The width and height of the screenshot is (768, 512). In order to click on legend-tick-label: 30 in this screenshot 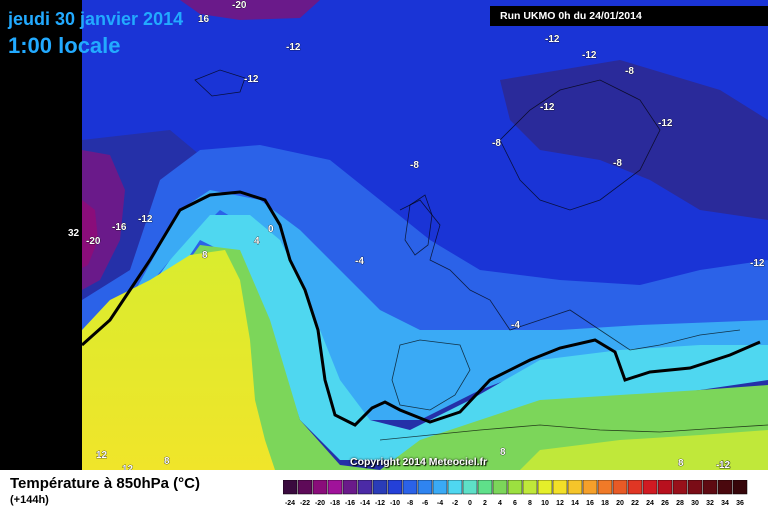, I will do `click(695, 503)`.